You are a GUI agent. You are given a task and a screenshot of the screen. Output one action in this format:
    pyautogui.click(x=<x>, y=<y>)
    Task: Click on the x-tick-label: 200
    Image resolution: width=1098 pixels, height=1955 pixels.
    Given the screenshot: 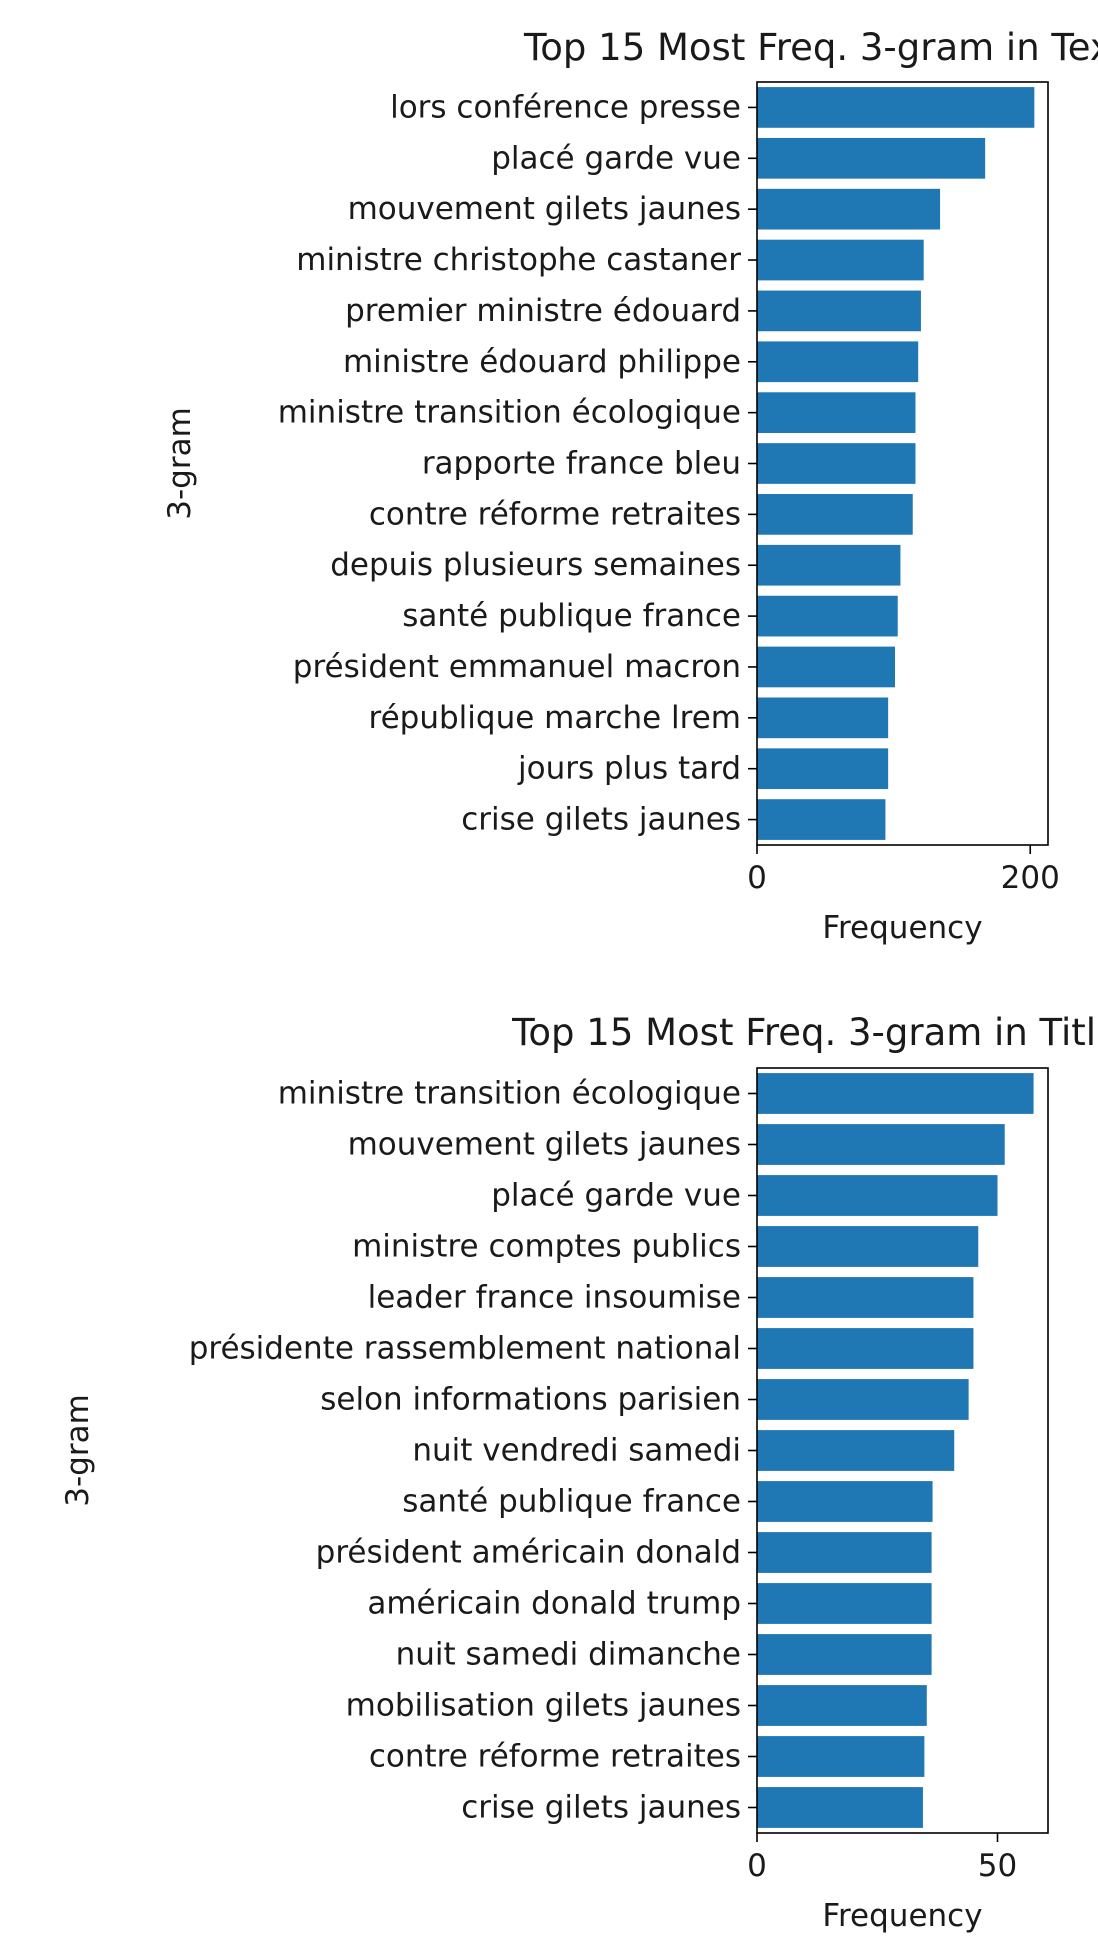 What is the action you would take?
    pyautogui.click(x=1030, y=878)
    